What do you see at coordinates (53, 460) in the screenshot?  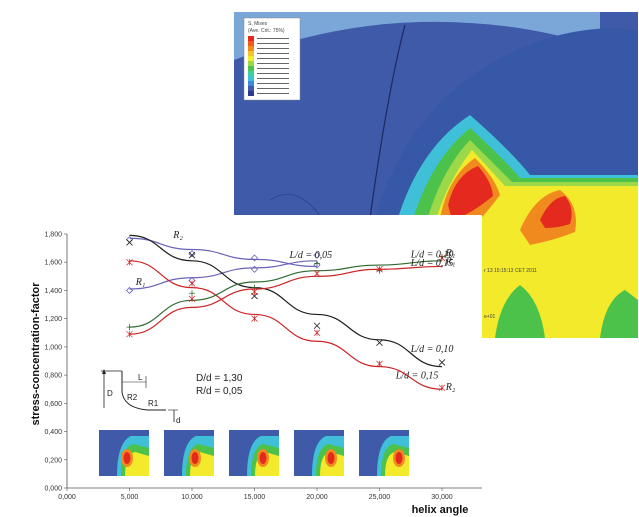 I see `y-tick-label: 0,200` at bounding box center [53, 460].